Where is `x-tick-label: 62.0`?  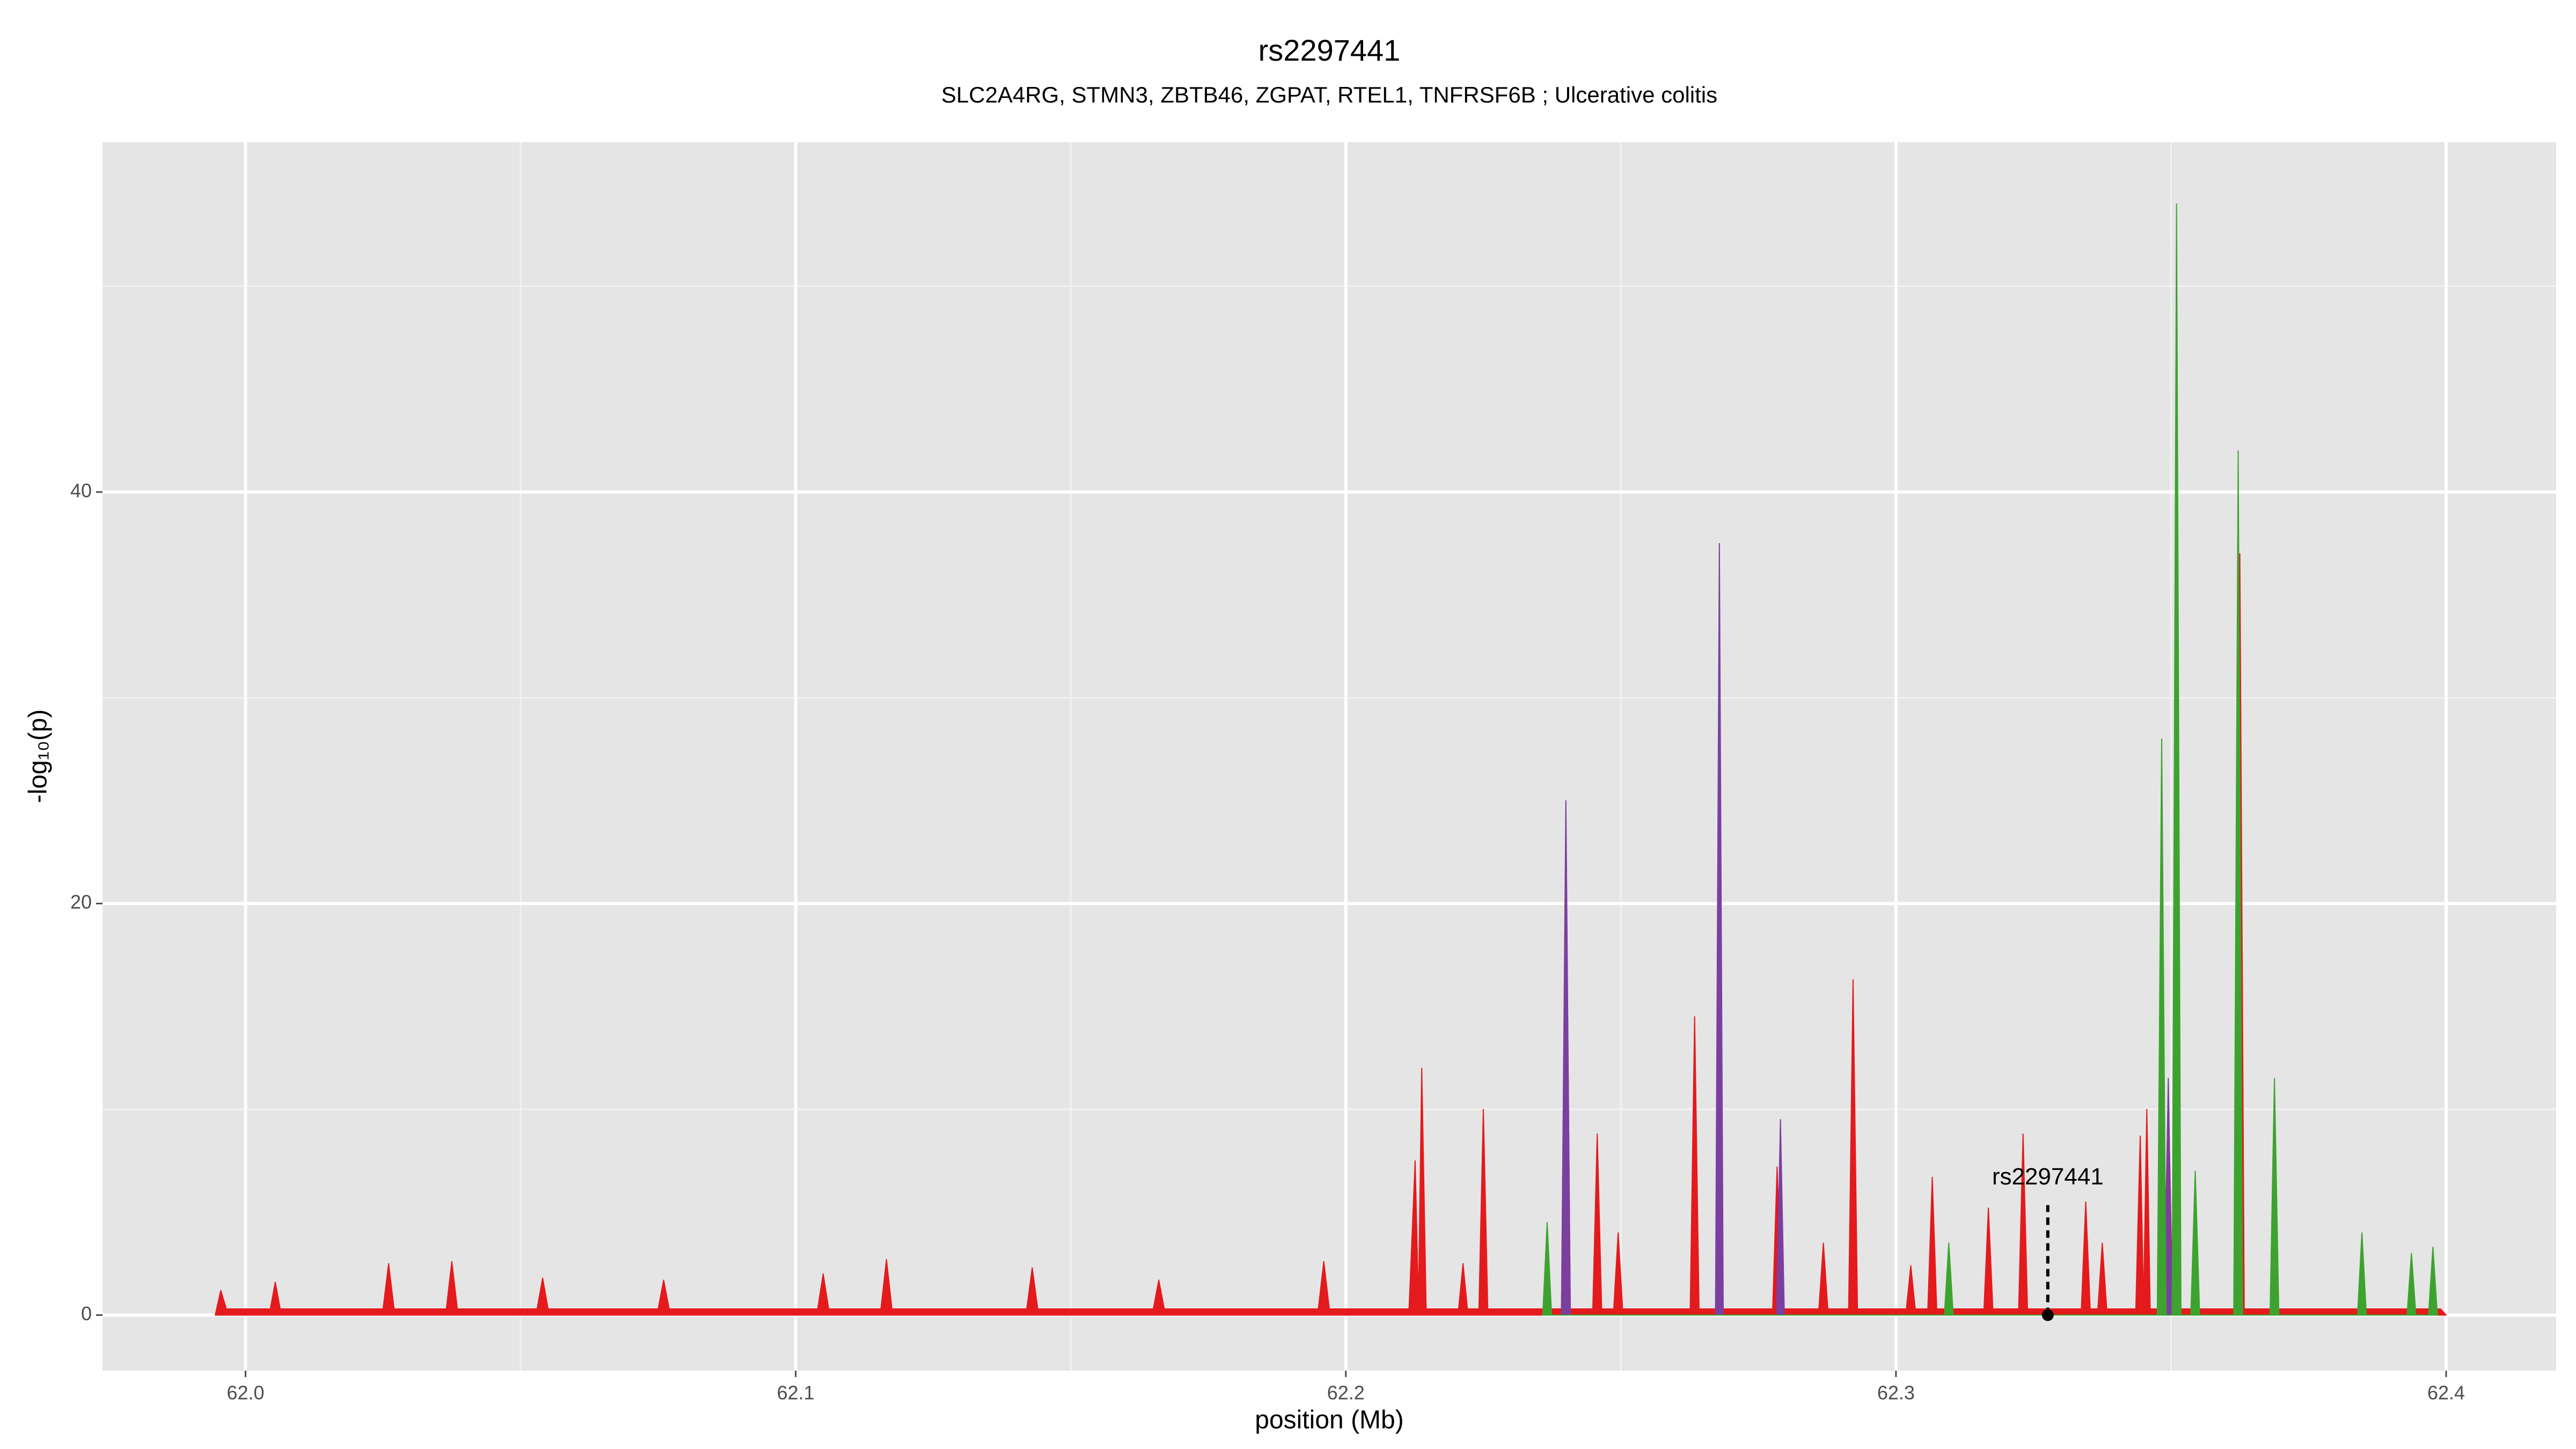
x-tick-label: 62.0 is located at coordinates (245, 1393).